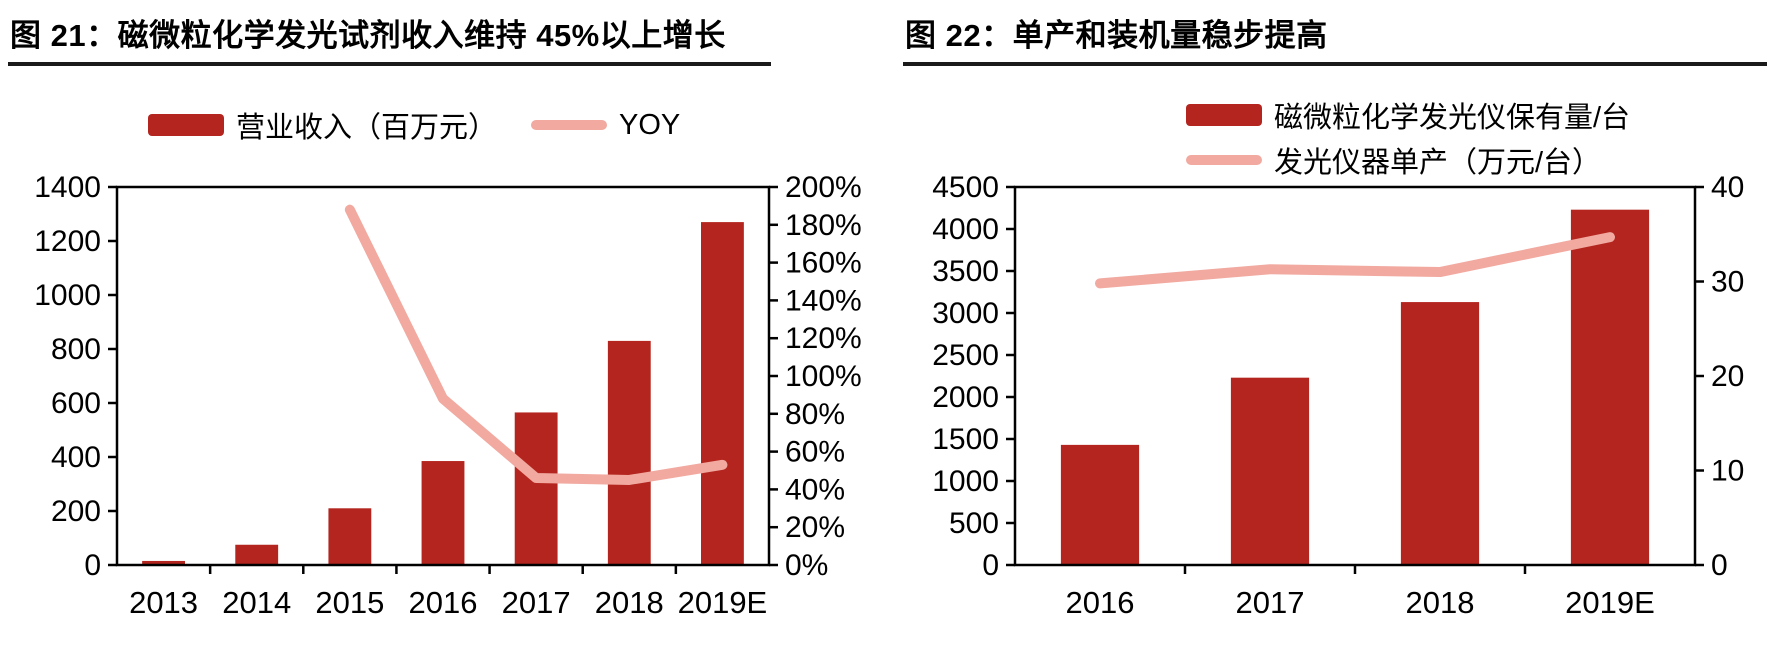 The width and height of the screenshot is (1776, 652). Describe the element at coordinates (815, 452) in the screenshot. I see `right-axis-label: 60%` at that location.